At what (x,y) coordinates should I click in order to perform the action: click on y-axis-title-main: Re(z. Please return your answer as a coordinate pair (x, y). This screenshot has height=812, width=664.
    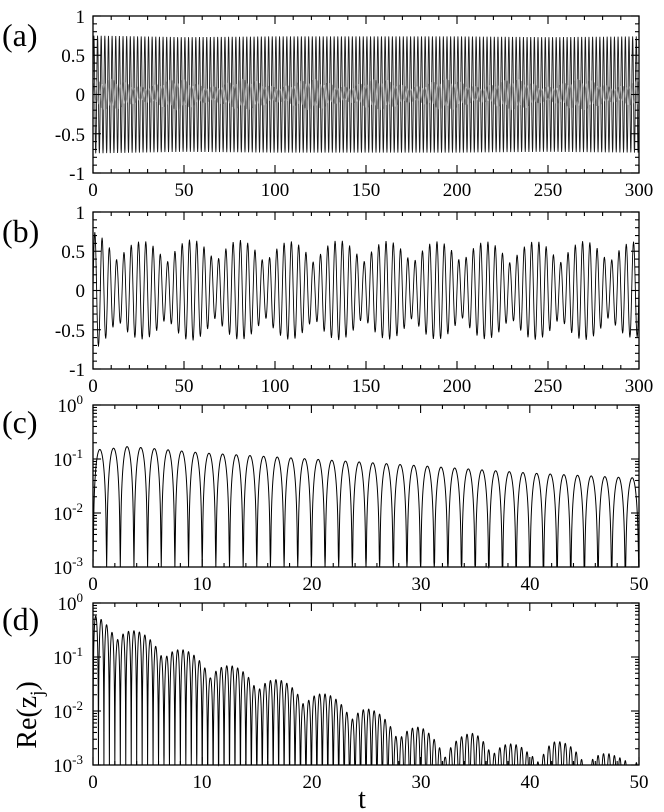
    Looking at the image, I should click on (27, 722).